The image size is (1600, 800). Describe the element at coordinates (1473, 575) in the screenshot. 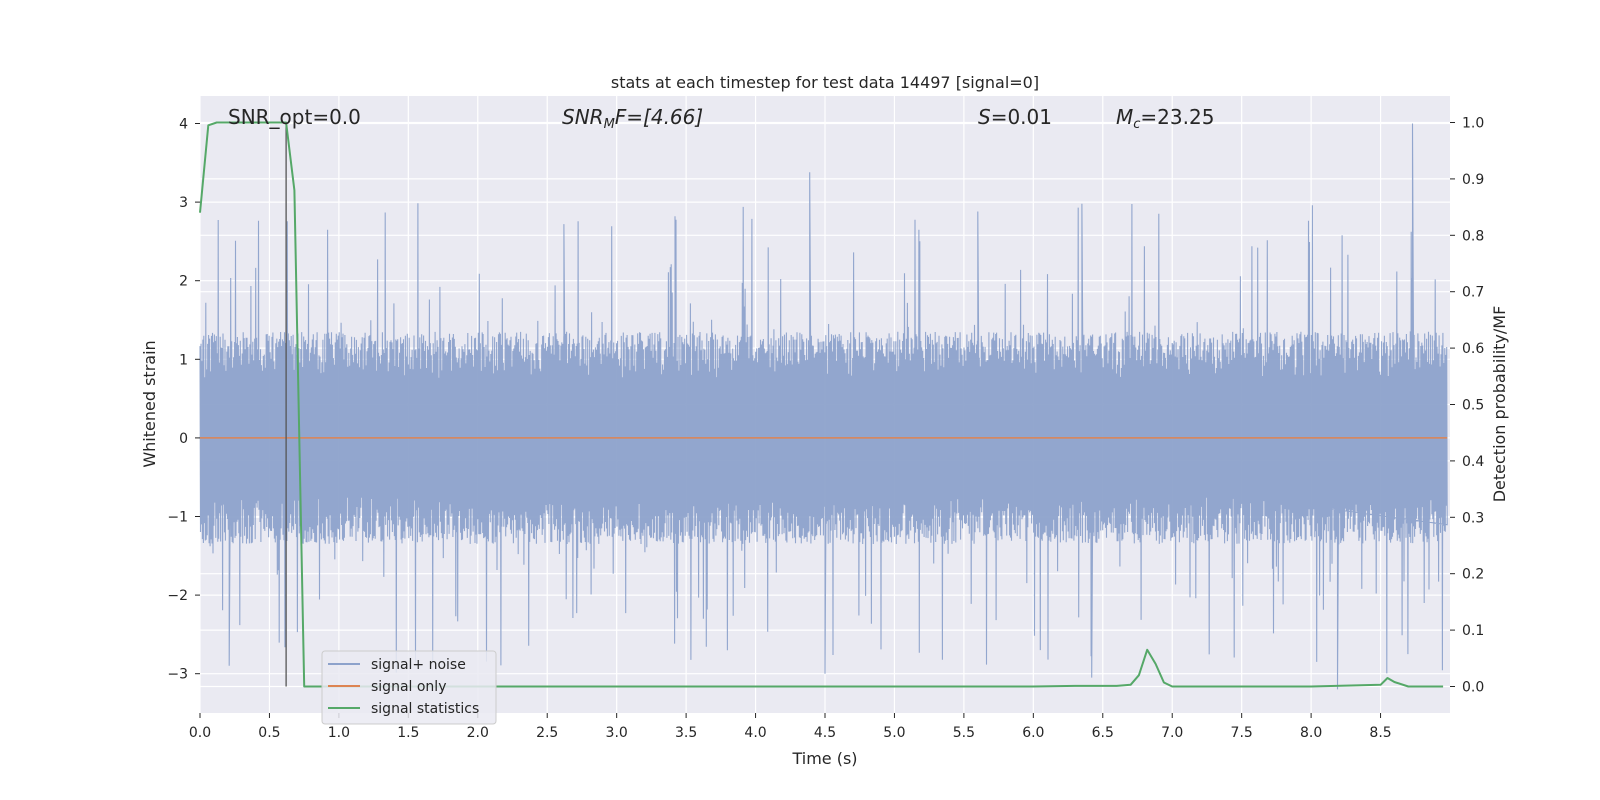

I see `y-right-tick-label-8: 0.2` at that location.